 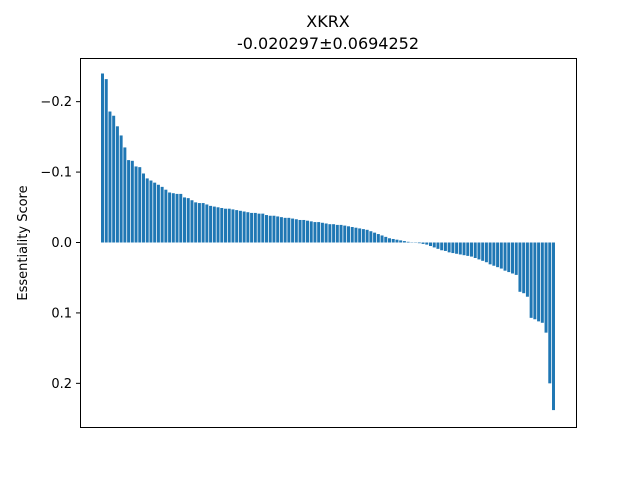 I want to click on chart-title: XKRX, so click(x=328, y=21).